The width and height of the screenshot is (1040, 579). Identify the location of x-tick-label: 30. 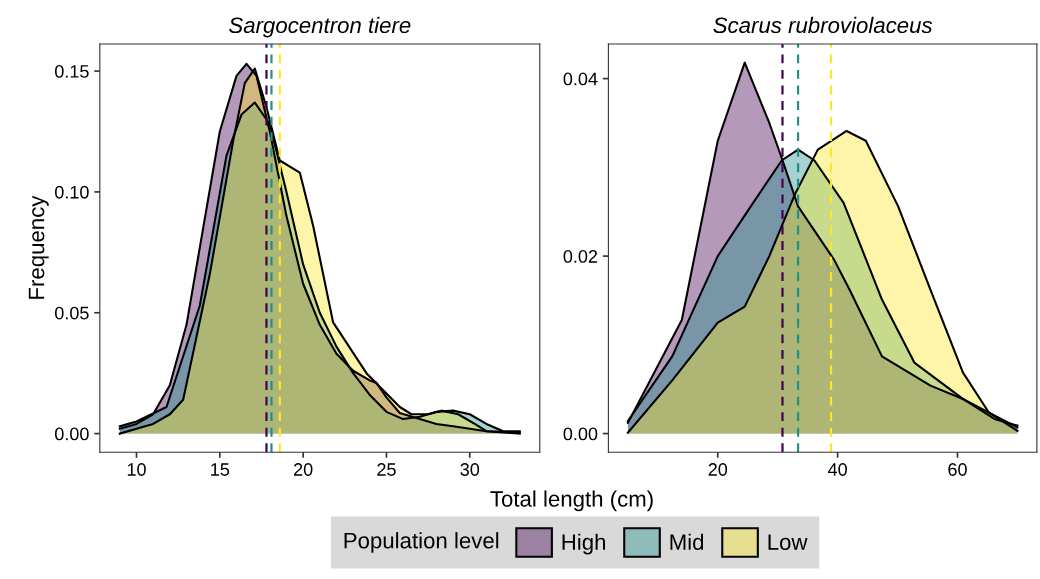
(470, 469).